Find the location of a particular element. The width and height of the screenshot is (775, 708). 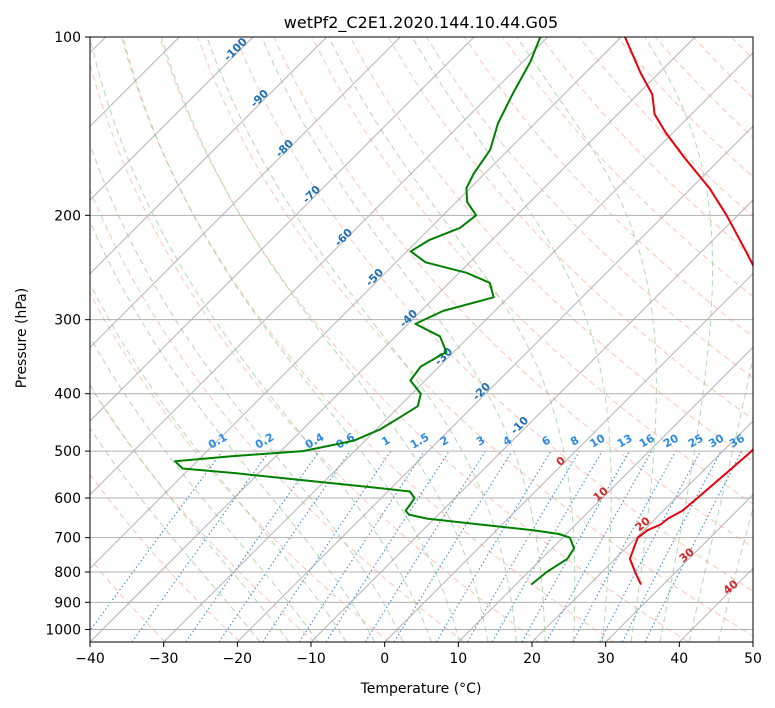

y-tick-label: 400 is located at coordinates (67, 395).